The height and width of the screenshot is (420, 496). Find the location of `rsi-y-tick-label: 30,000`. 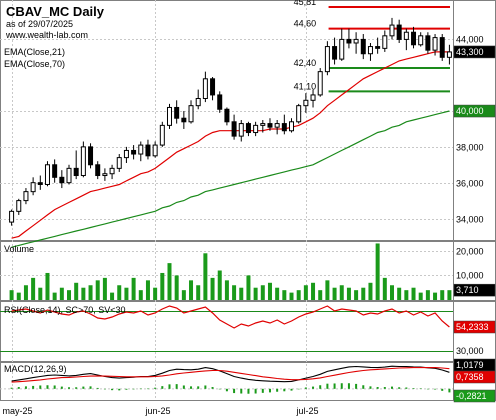

rsi-y-tick-label: 30,000 is located at coordinates (470, 351).